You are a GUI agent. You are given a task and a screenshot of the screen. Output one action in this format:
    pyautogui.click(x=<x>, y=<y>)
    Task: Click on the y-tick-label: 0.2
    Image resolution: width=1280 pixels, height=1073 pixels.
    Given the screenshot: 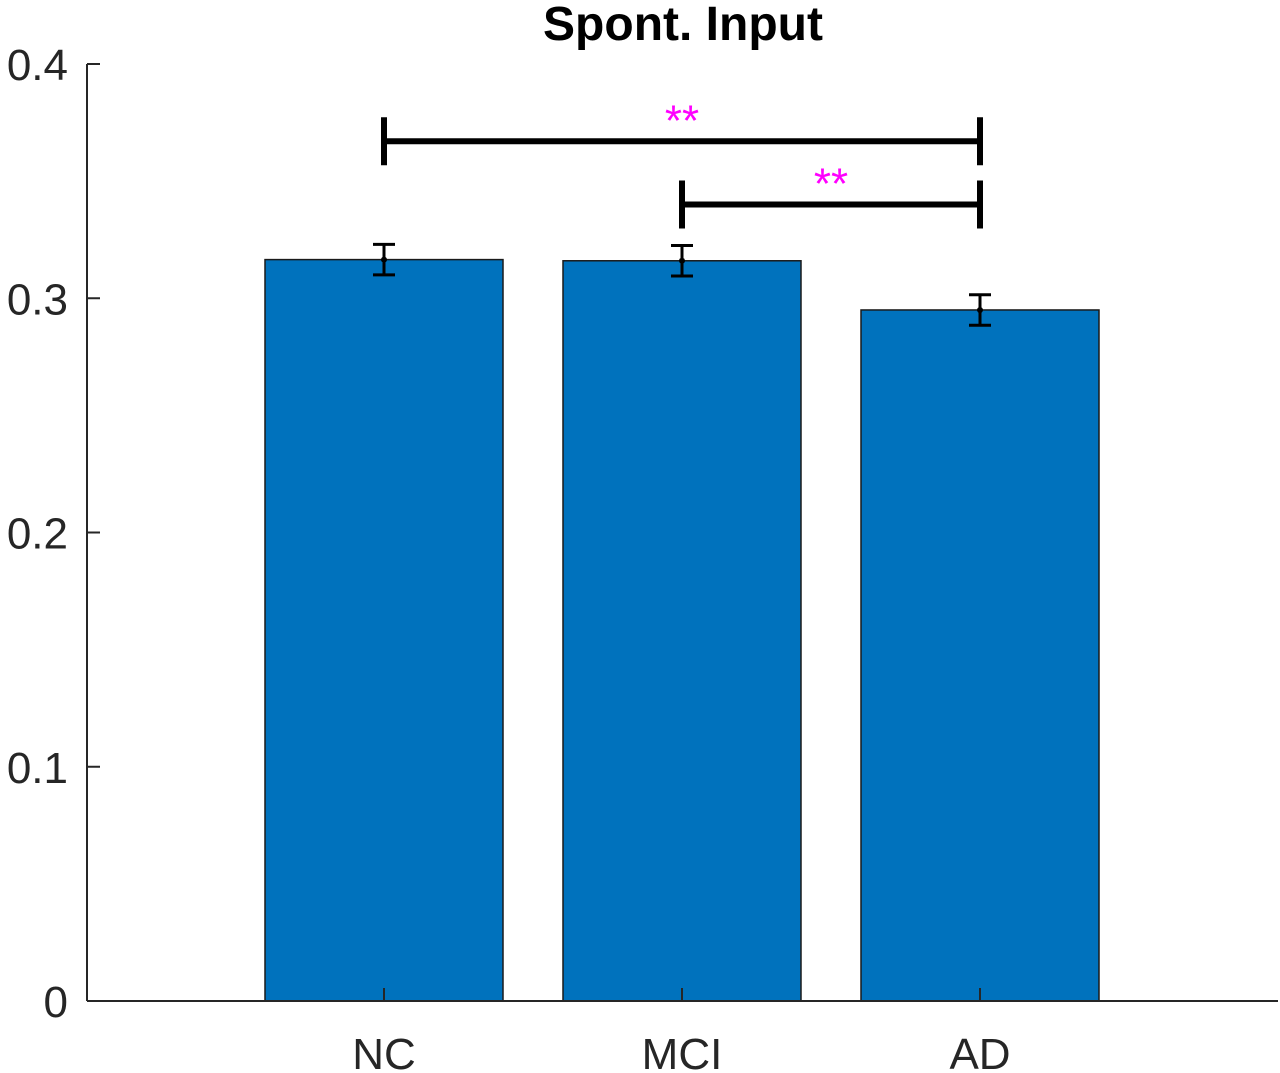 What is the action you would take?
    pyautogui.click(x=37, y=534)
    